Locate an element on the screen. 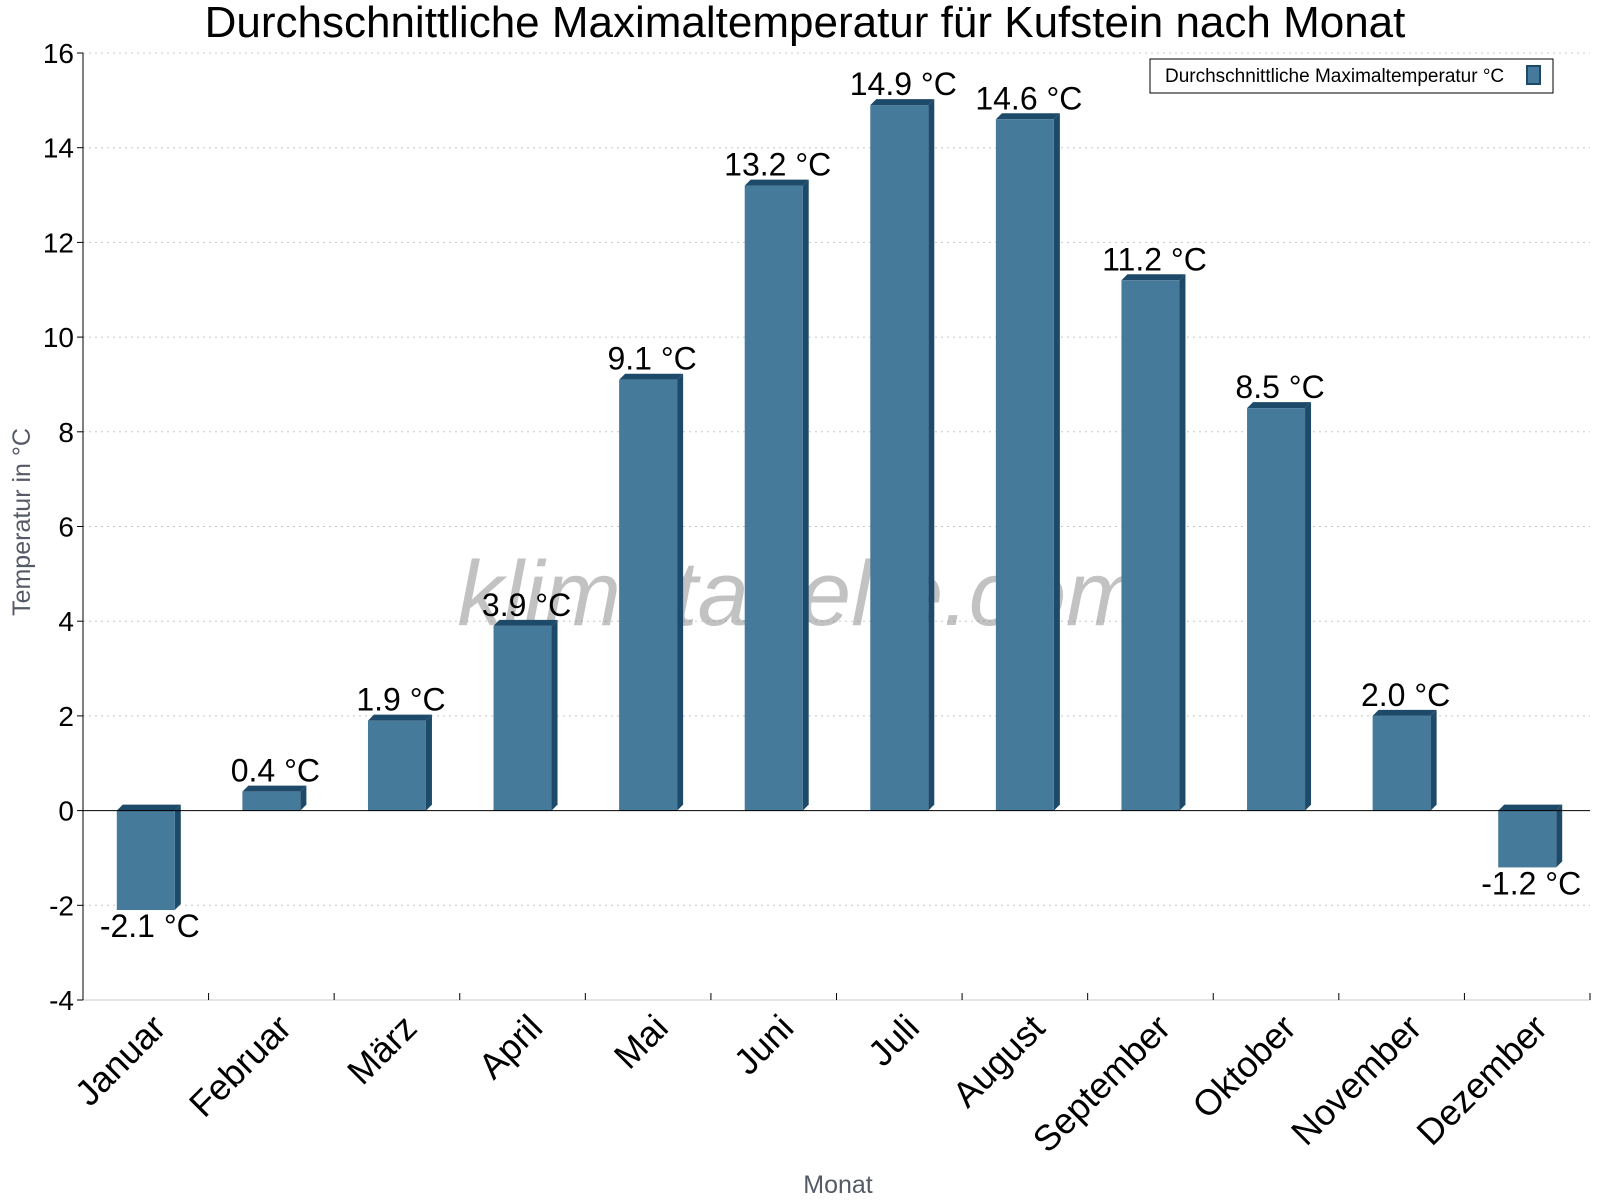  y-tick-label: 14 is located at coordinates (58, 148).